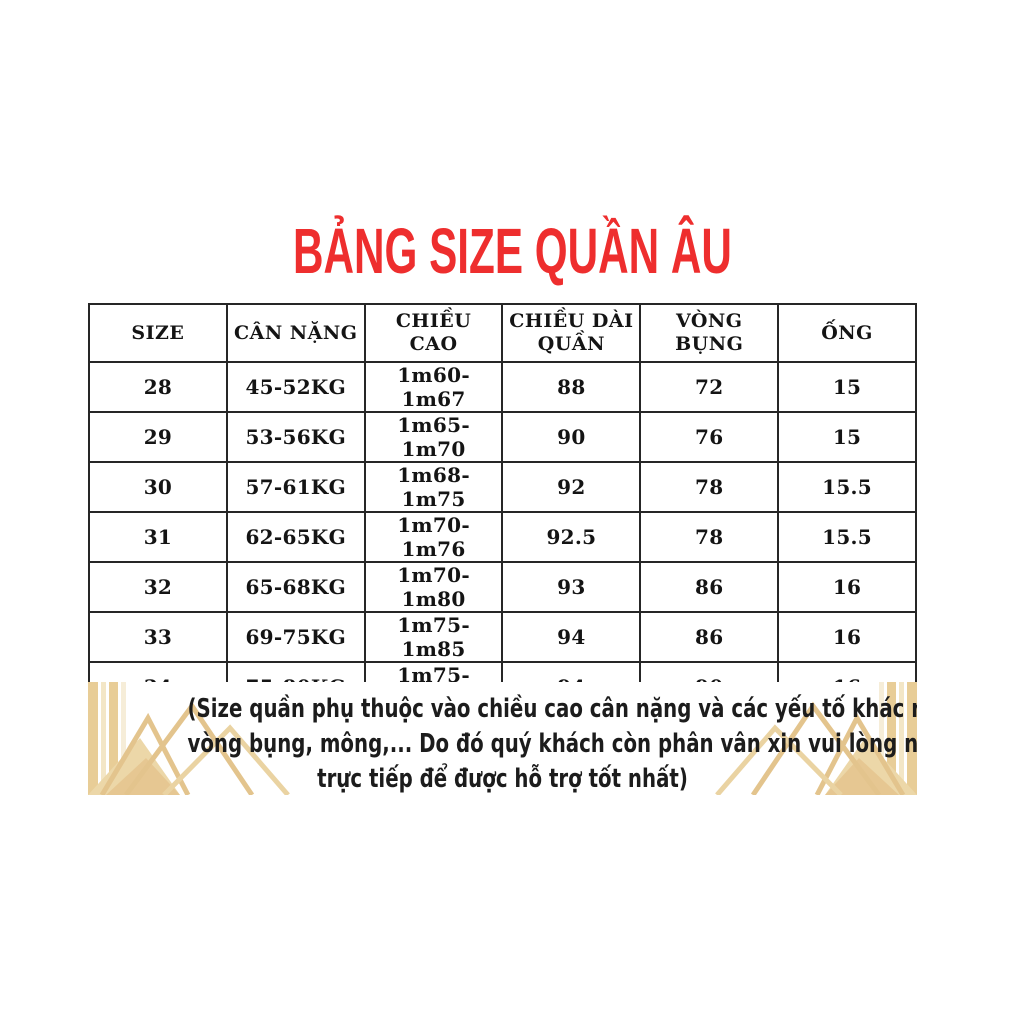 Image resolution: width=1024 pixels, height=1024 pixels. What do you see at coordinates (433, 333) in the screenshot?
I see `header-cell-height: CHIỀU CAO` at bounding box center [433, 333].